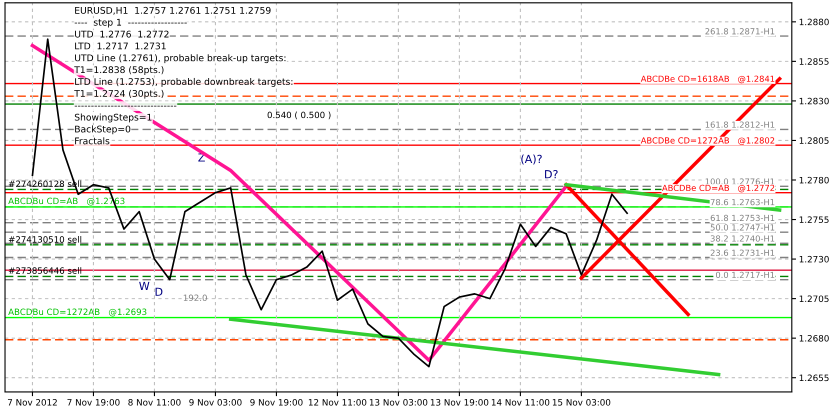  What do you see at coordinates (740, 181) in the screenshot?
I see `ref-line-label: 100.0 1.2776-H1` at bounding box center [740, 181].